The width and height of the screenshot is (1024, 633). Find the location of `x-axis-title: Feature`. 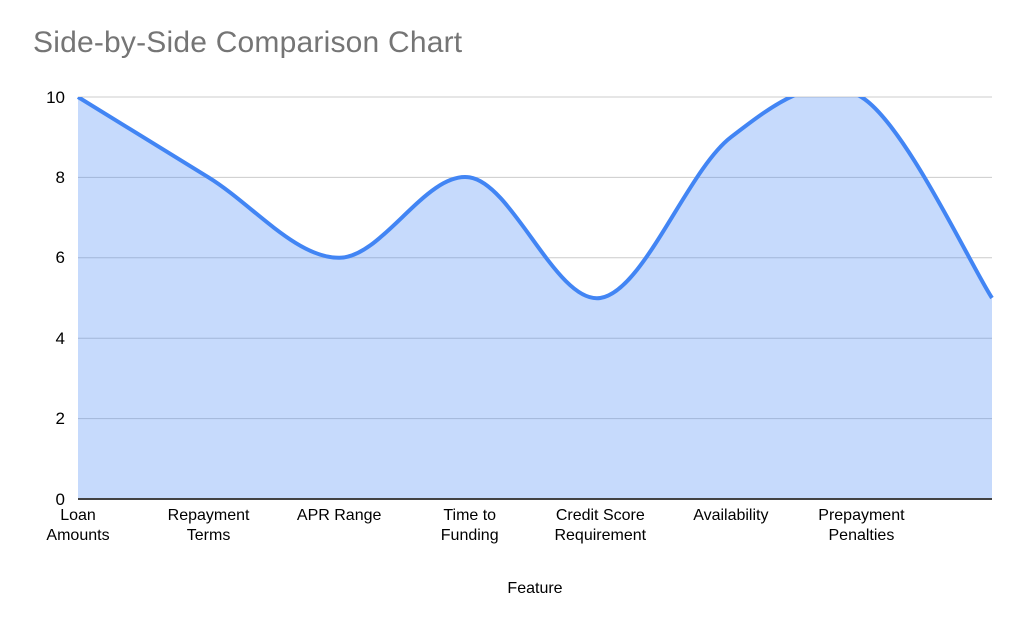

x-axis-title: Feature is located at coordinates (535, 588).